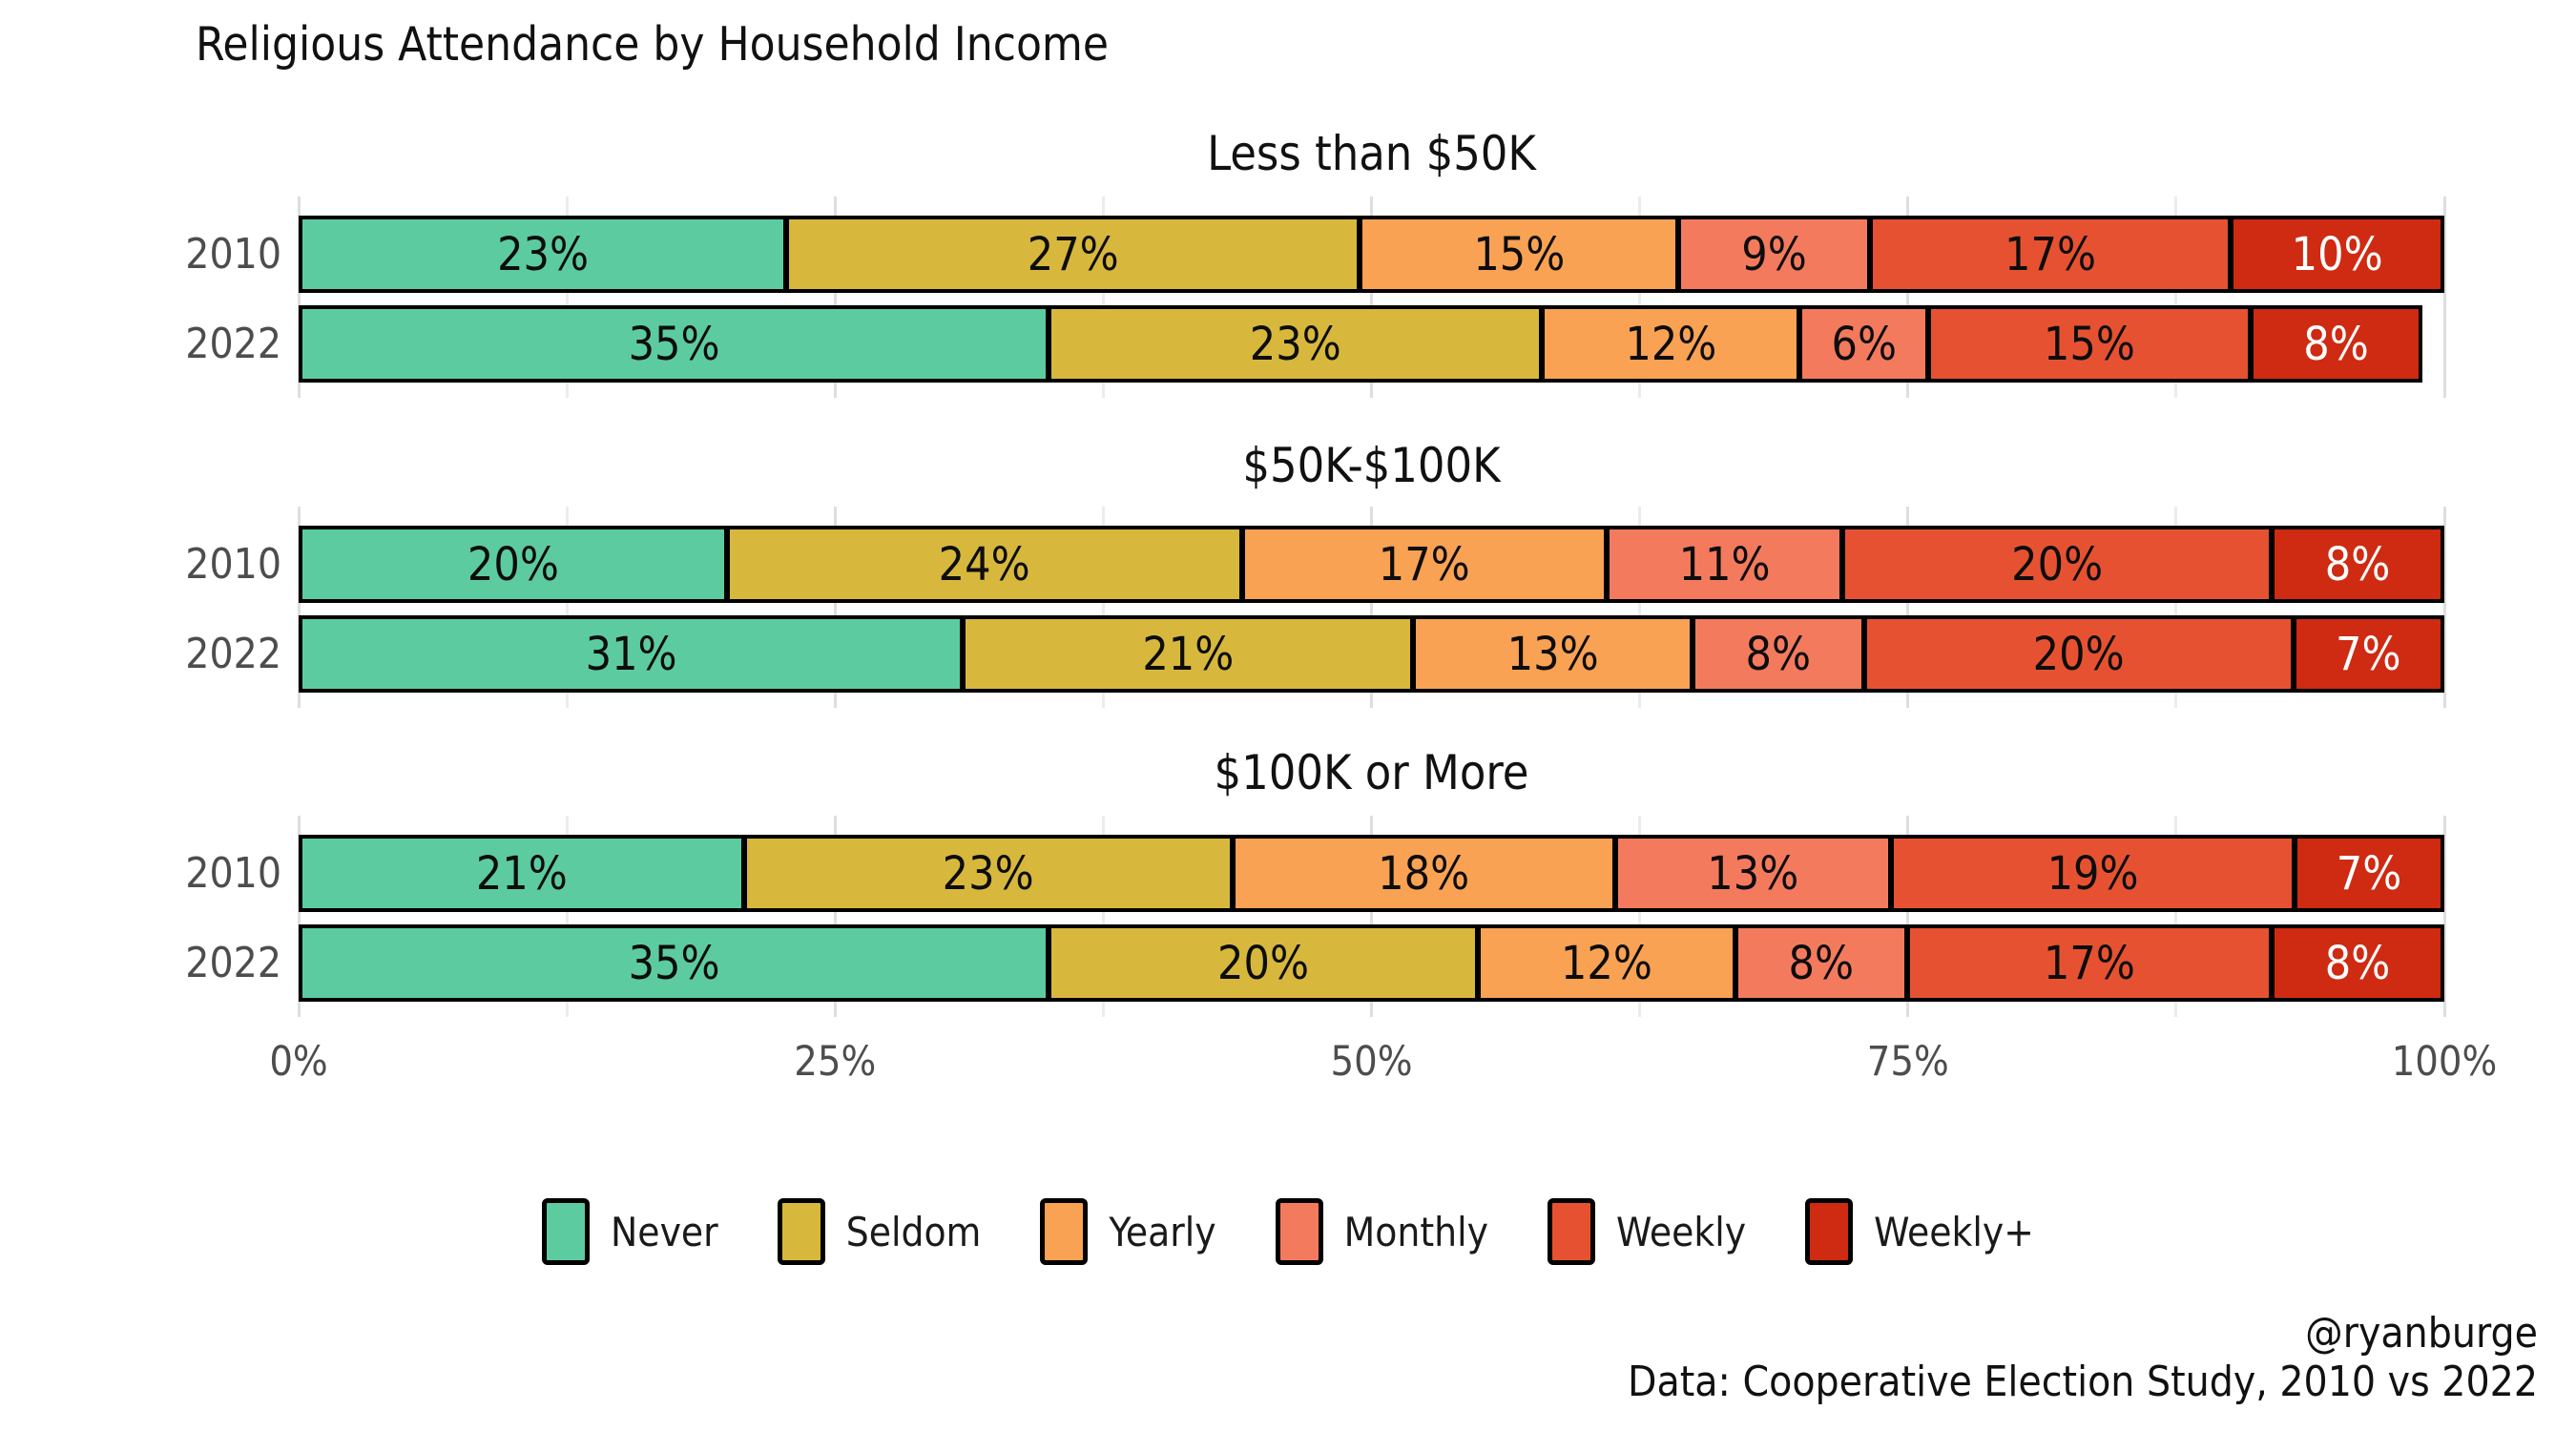 The width and height of the screenshot is (2576, 1431). I want to click on segment-label: 18%, so click(1424, 873).